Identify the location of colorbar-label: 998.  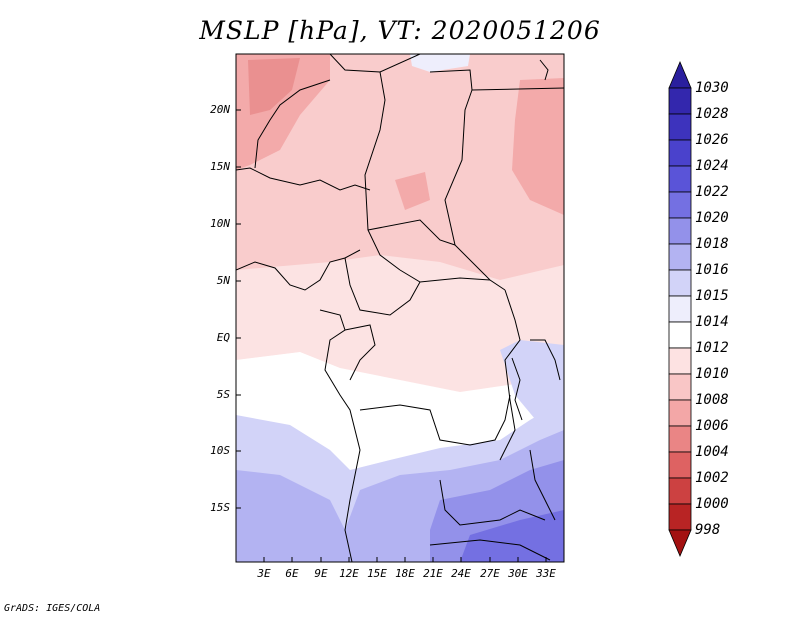
(708, 530).